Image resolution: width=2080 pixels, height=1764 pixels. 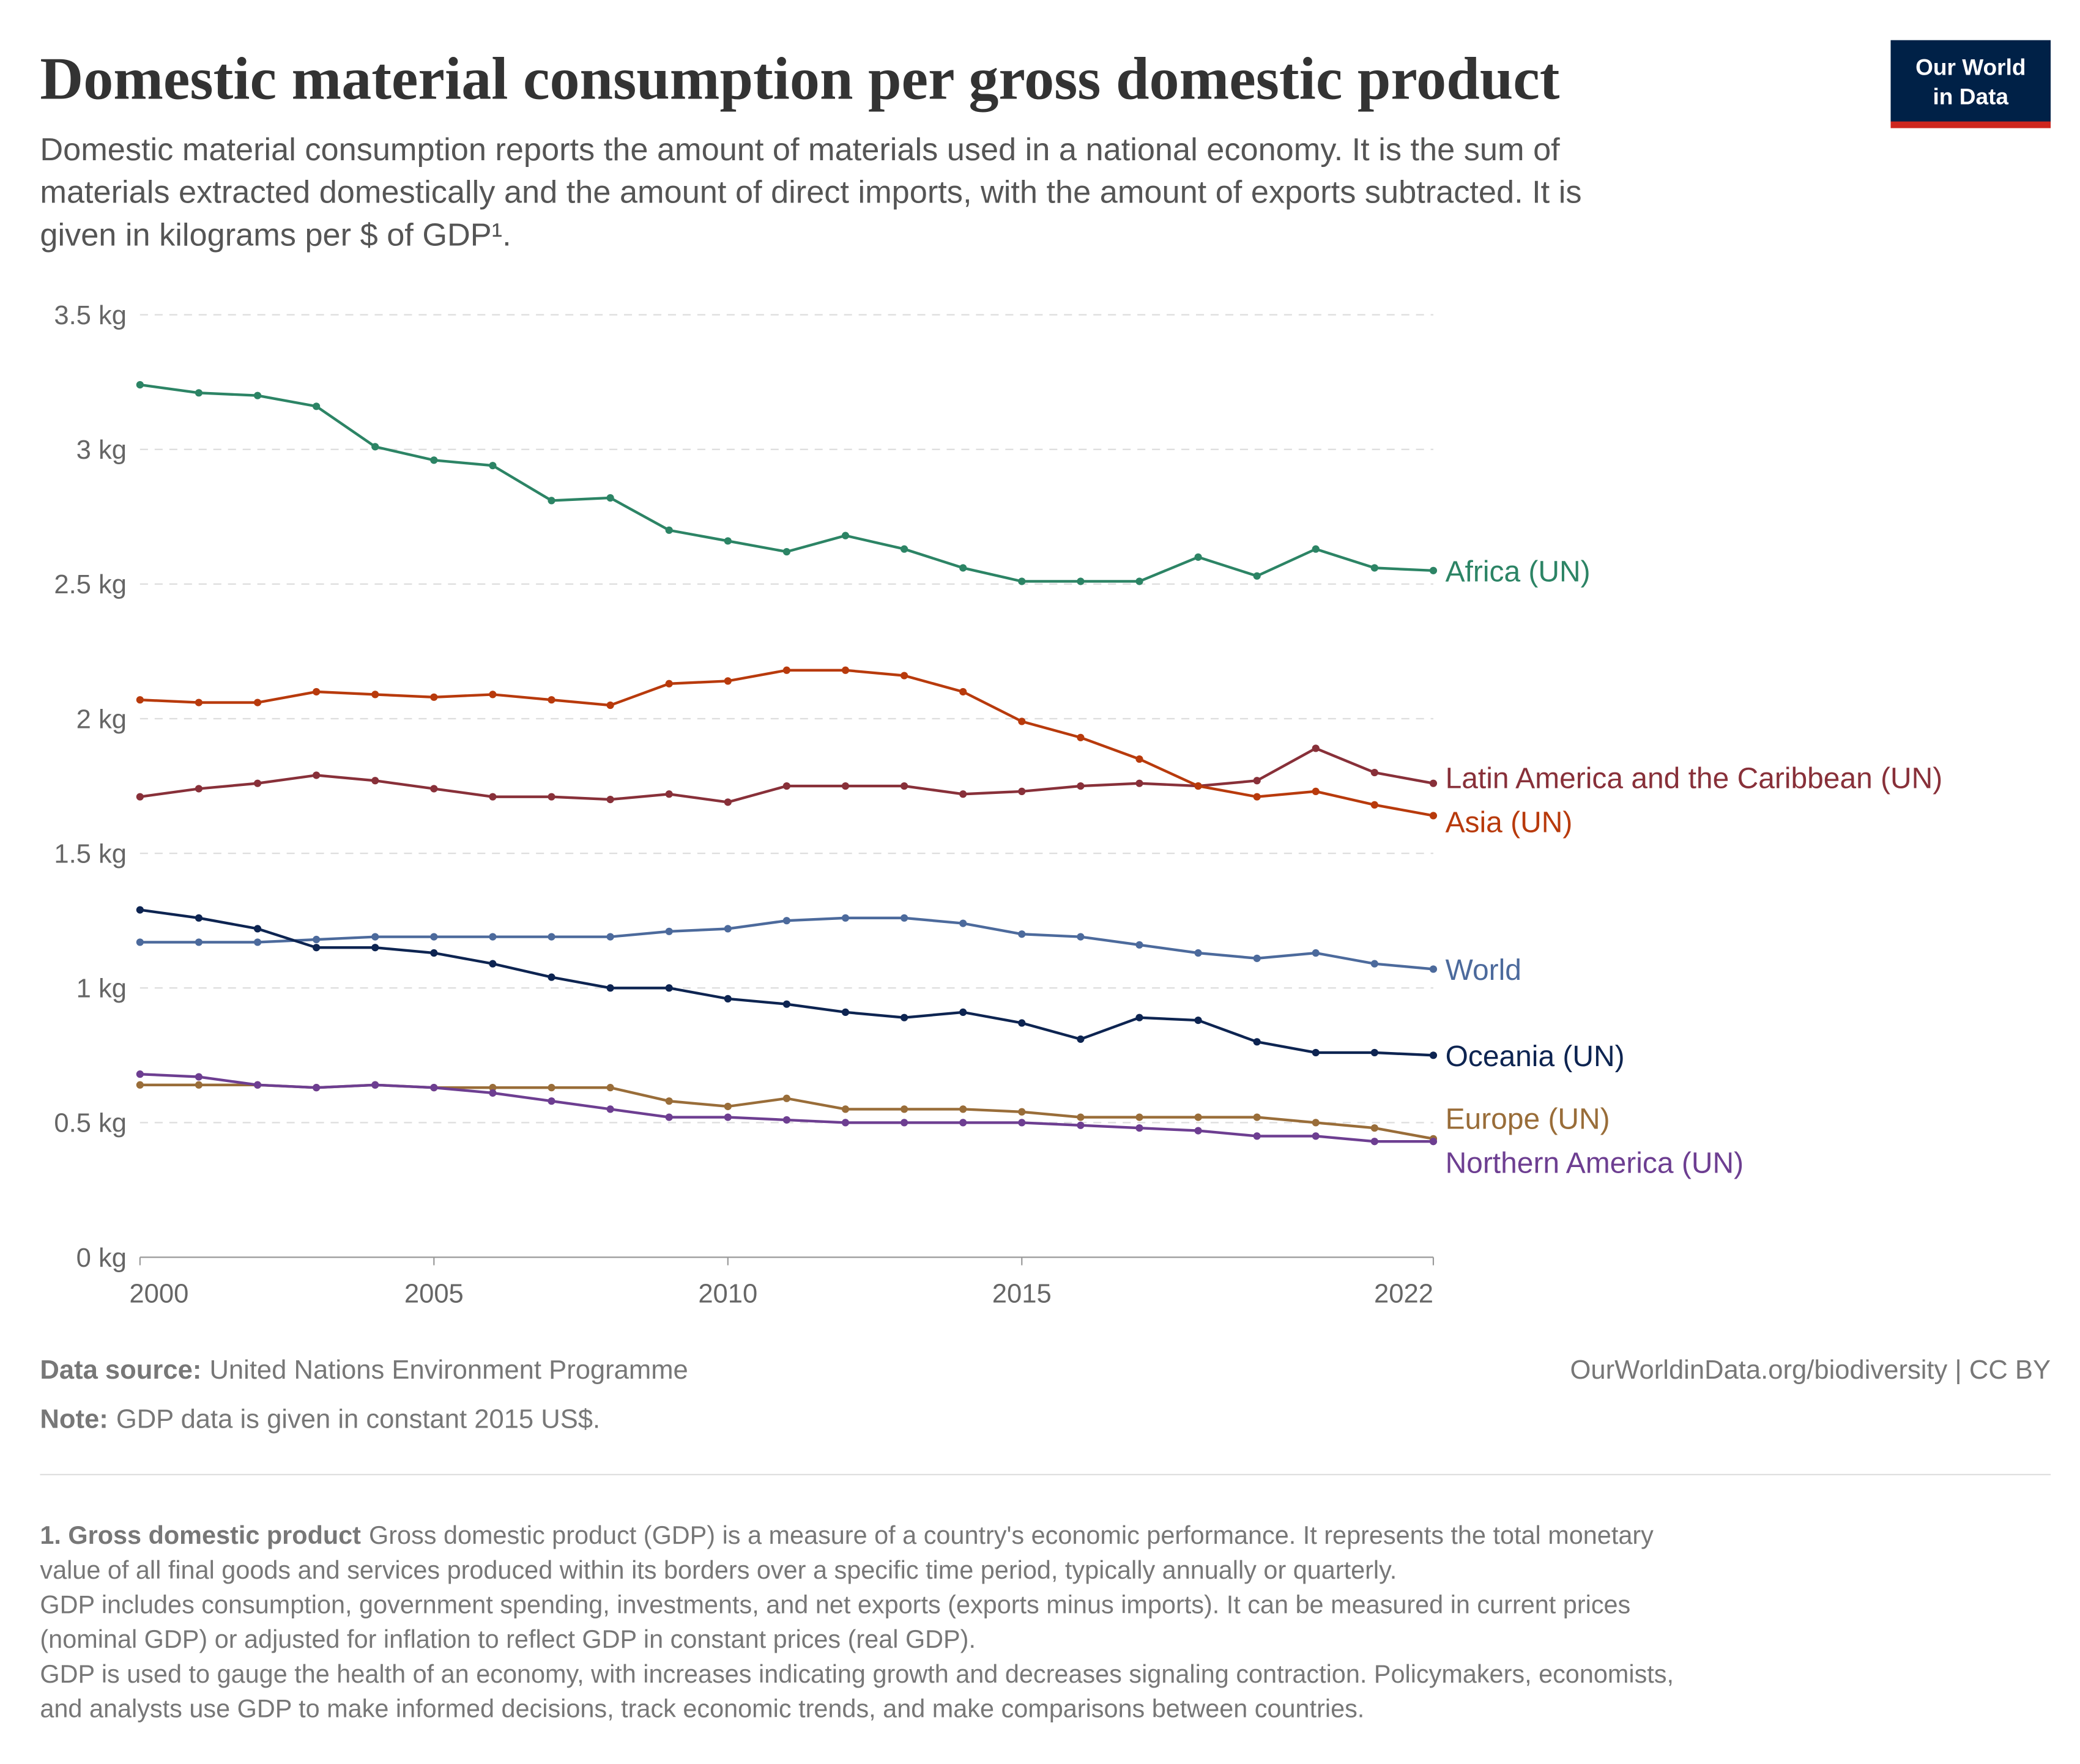 What do you see at coordinates (158, 1294) in the screenshot?
I see `x-tick-label: 2000` at bounding box center [158, 1294].